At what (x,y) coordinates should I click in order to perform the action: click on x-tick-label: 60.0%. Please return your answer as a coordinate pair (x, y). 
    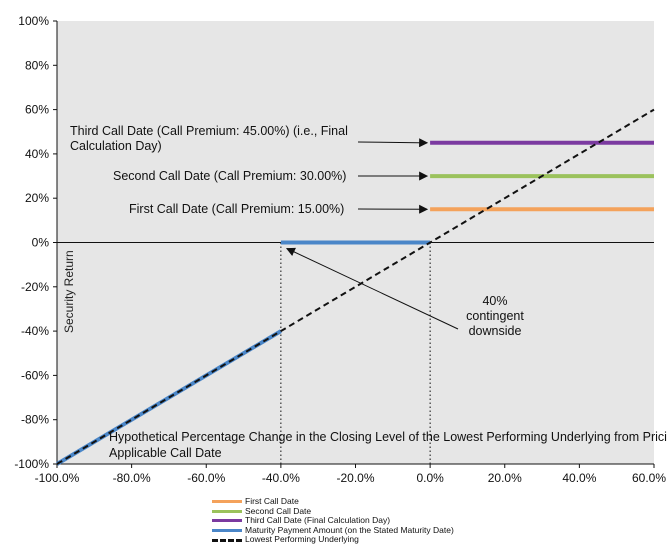
    Looking at the image, I should click on (649, 478).